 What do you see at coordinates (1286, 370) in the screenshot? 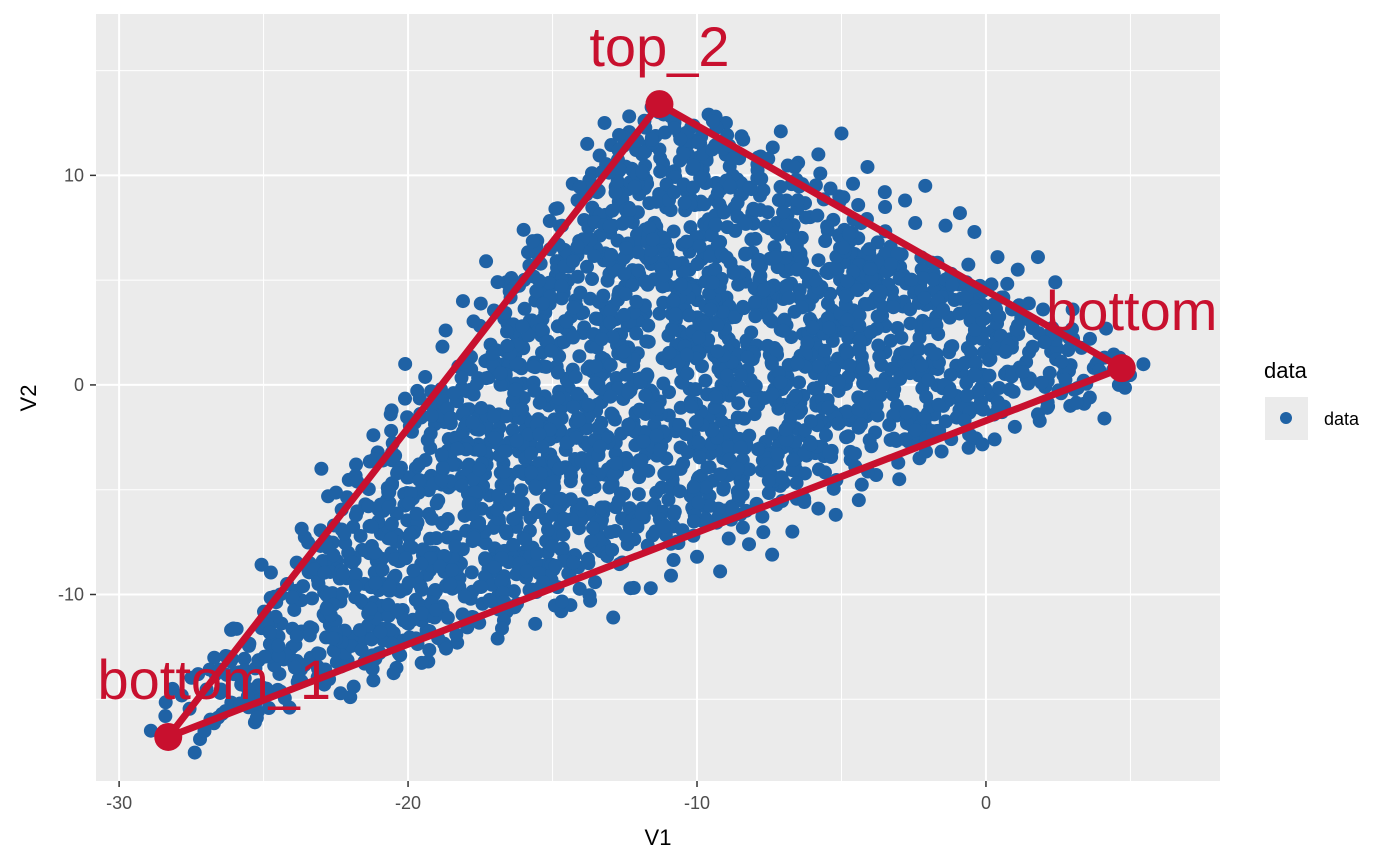
I see `legend-title: data` at bounding box center [1286, 370].